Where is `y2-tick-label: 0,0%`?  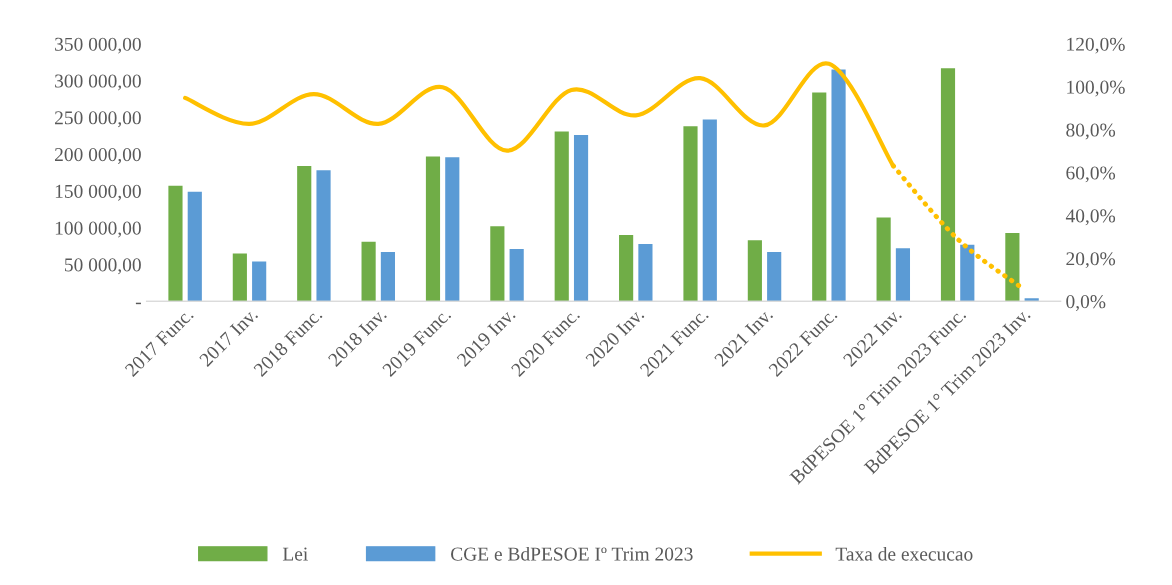
y2-tick-label: 0,0% is located at coordinates (1086, 303).